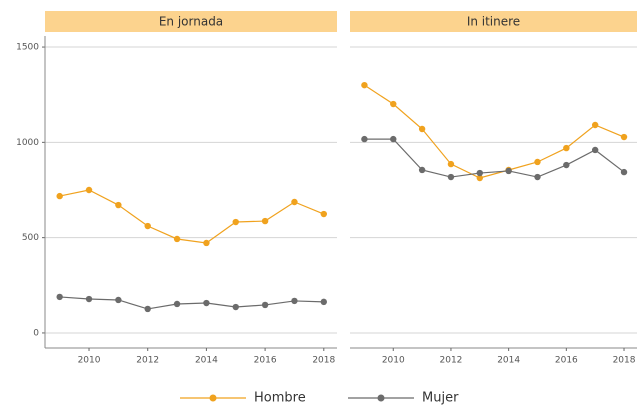 The image size is (641, 407). I want to click on legend-label: Hombre, so click(280, 398).